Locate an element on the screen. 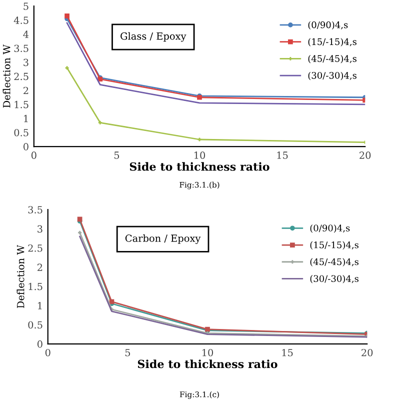 The image size is (399, 407). y-tick-label: 4 is located at coordinates (26, 34).